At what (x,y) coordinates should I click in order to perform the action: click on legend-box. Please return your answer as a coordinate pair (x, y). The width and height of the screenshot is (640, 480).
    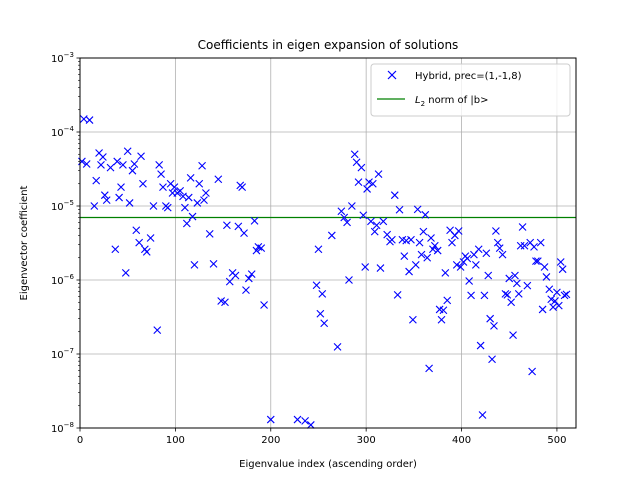
    Looking at the image, I should click on (470, 90).